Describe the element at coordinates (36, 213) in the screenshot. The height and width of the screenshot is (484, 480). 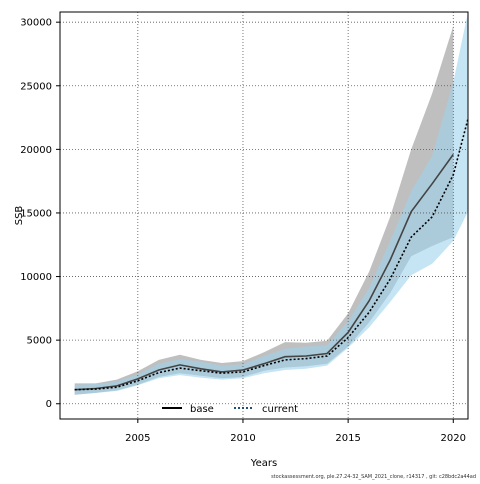
I see `y-tick-label-15000: 15000` at that location.